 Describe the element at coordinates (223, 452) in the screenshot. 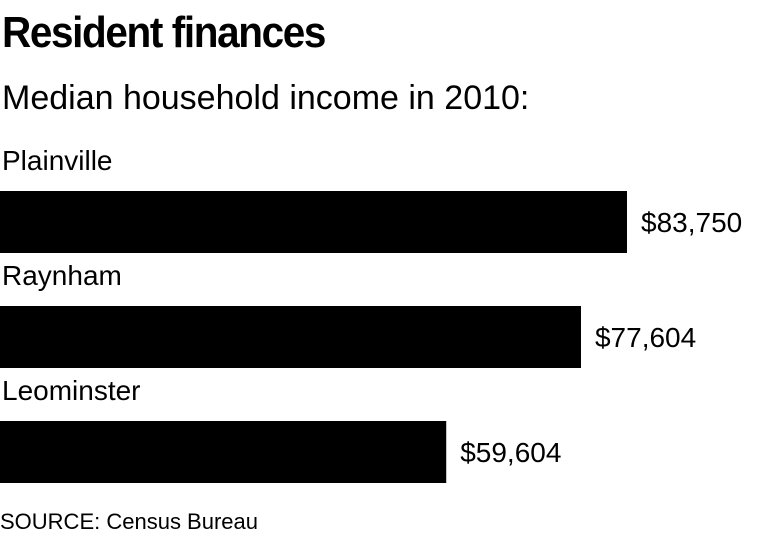

I see `bar-leominster` at that location.